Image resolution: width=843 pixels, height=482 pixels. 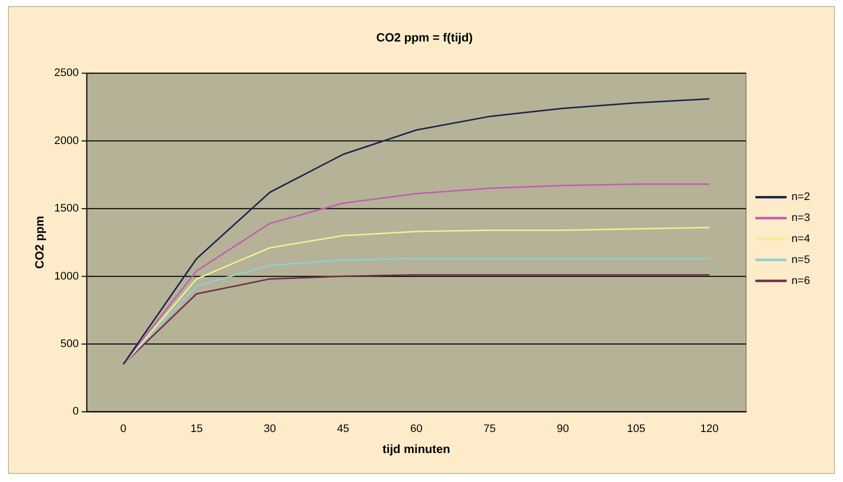 What do you see at coordinates (196, 429) in the screenshot?
I see `x-tick-label: 15` at bounding box center [196, 429].